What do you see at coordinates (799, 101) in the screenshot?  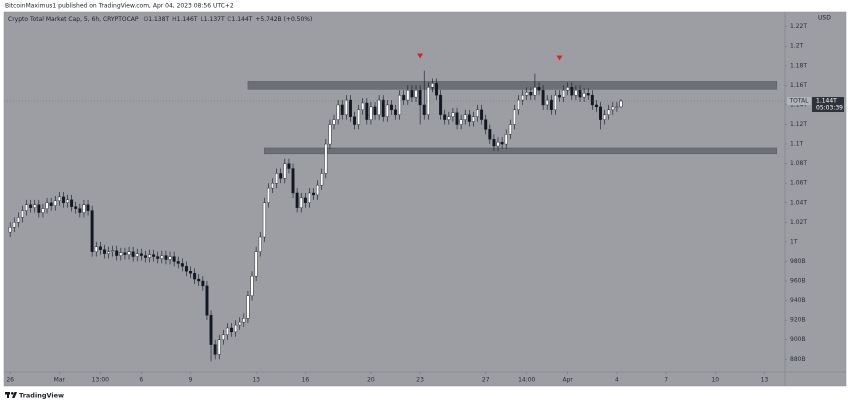 I see `symbol-tag-box` at bounding box center [799, 101].